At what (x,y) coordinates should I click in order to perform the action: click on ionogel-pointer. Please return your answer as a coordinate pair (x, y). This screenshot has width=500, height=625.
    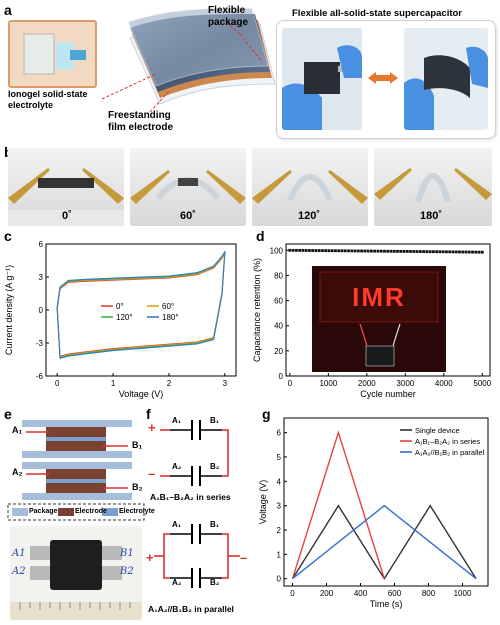
    Looking at the image, I should click on (129, 86).